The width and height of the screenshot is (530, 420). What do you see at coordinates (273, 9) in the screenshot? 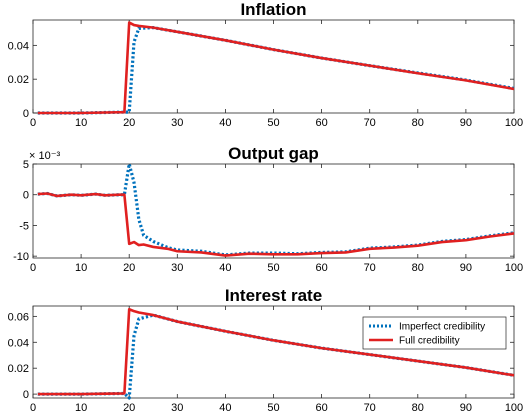
I see `chart-title: Inflation` at bounding box center [273, 9].